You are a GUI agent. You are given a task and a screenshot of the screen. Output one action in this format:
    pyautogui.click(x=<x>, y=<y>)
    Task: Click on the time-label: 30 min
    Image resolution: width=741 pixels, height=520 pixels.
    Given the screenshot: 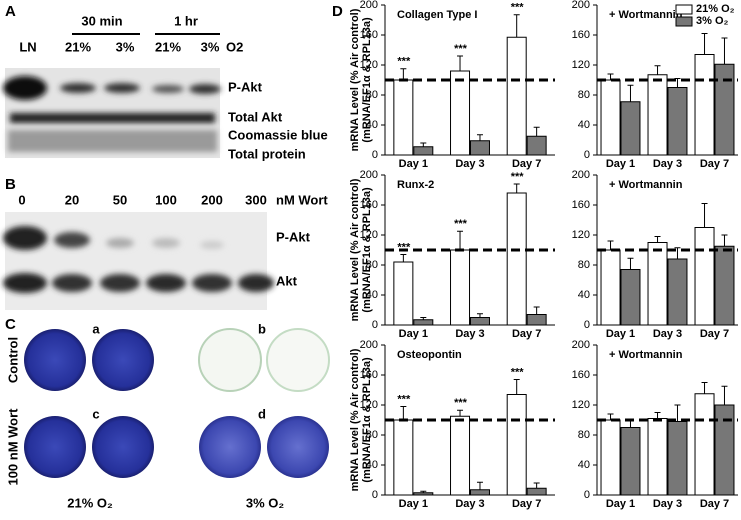 What is the action you would take?
    pyautogui.click(x=101, y=20)
    